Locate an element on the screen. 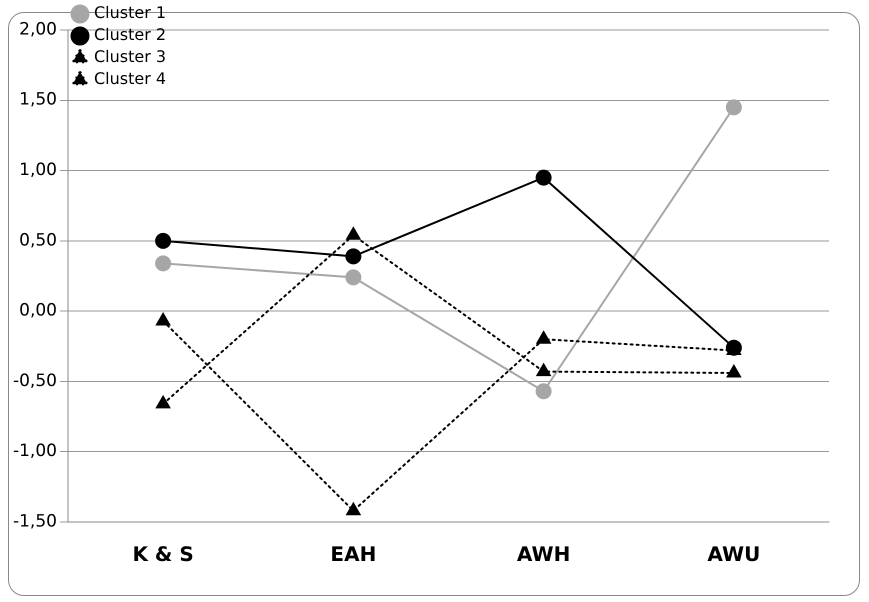 The height and width of the screenshot is (602, 869). legend-label: Cluster 1 is located at coordinates (130, 12).